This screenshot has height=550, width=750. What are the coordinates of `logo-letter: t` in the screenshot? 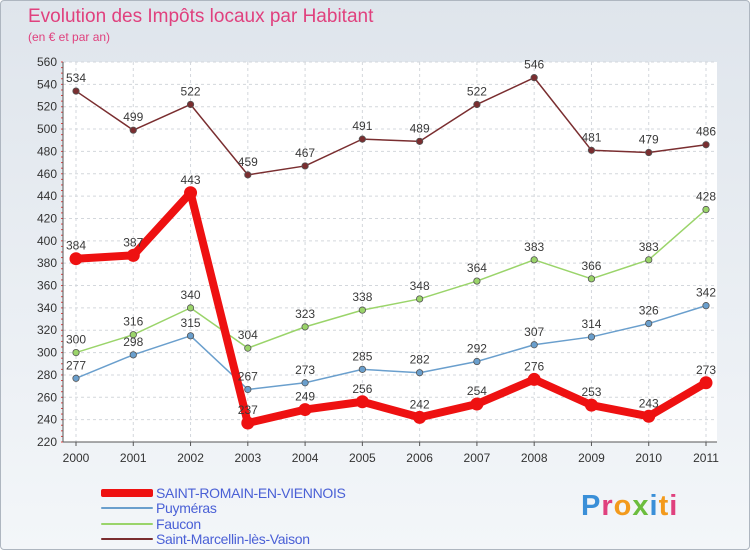 It's located at (664, 506).